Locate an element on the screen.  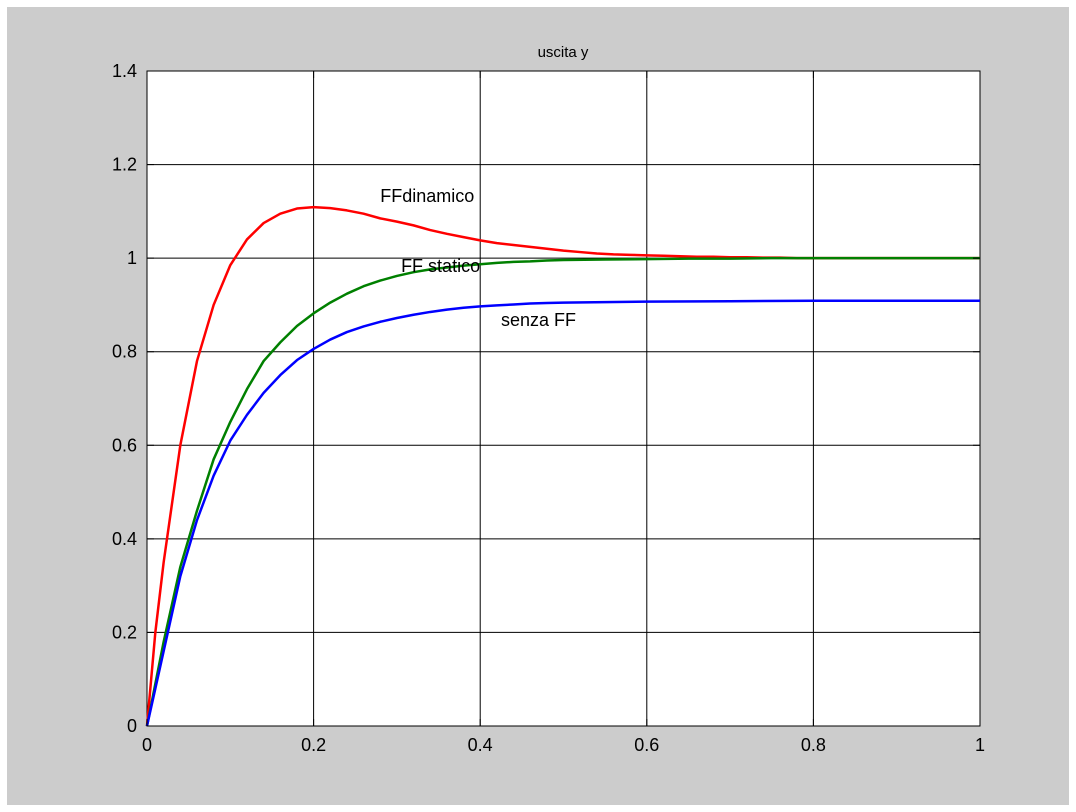
y-tick-label: 1.2 is located at coordinates (124, 165).